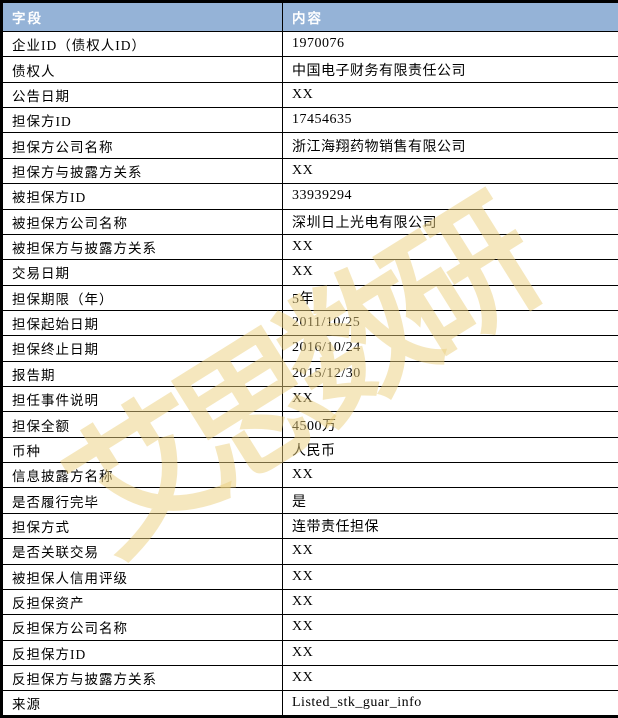 The height and width of the screenshot is (718, 618). What do you see at coordinates (450, 323) in the screenshot?
I see `value-cell: 2011/10/25` at bounding box center [450, 323].